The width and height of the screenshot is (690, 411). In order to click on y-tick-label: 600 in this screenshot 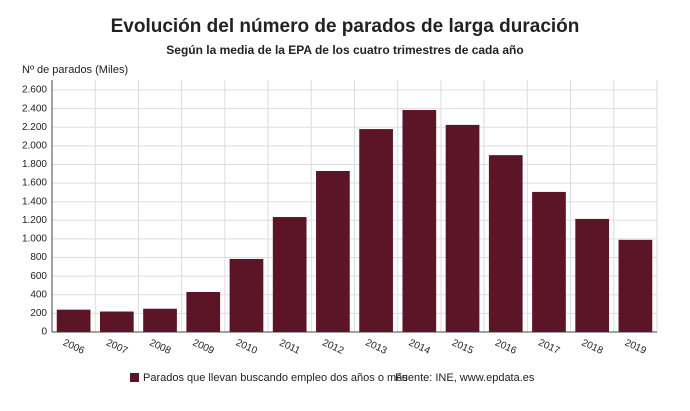, I will do `click(38, 276)`.